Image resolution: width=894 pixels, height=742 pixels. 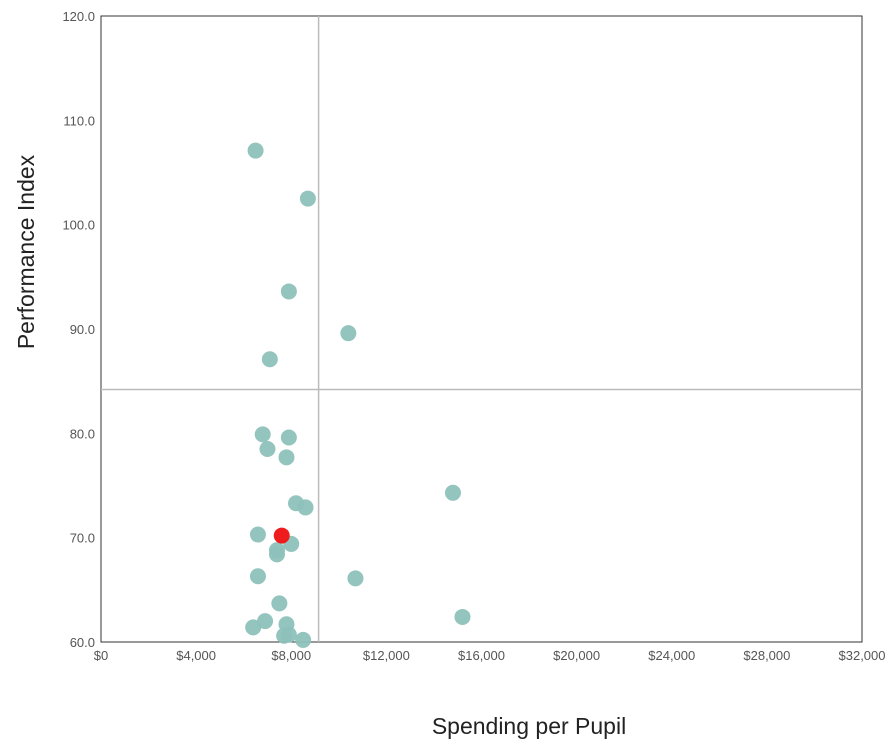 What do you see at coordinates (281, 535) in the screenshot?
I see `highlighted-point` at bounding box center [281, 535].